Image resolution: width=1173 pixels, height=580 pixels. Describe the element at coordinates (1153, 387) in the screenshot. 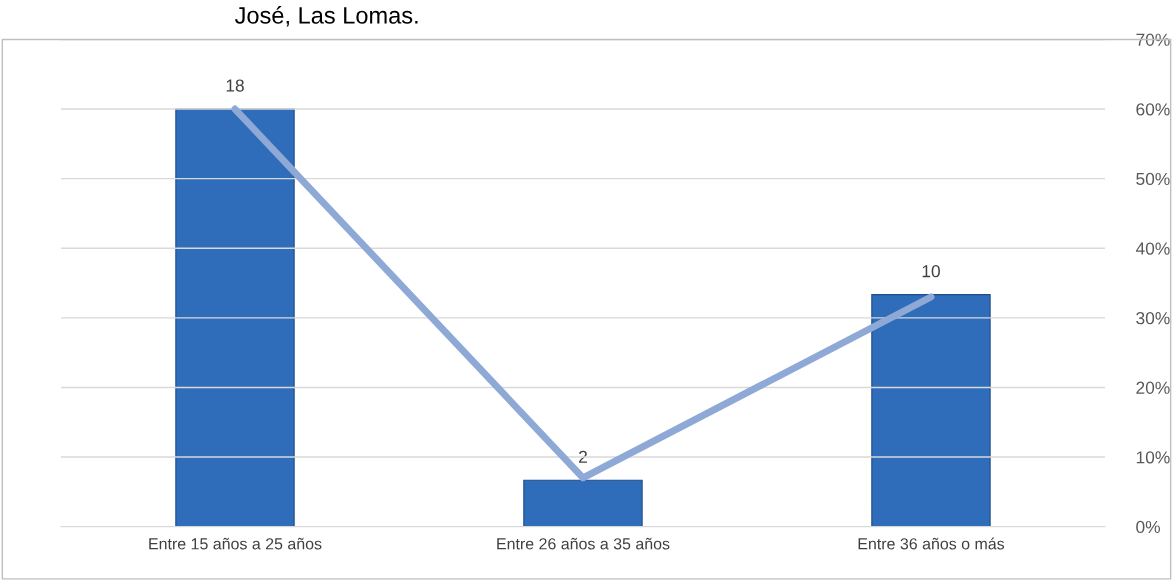

I see `y2-tick-label: 20%` at that location.